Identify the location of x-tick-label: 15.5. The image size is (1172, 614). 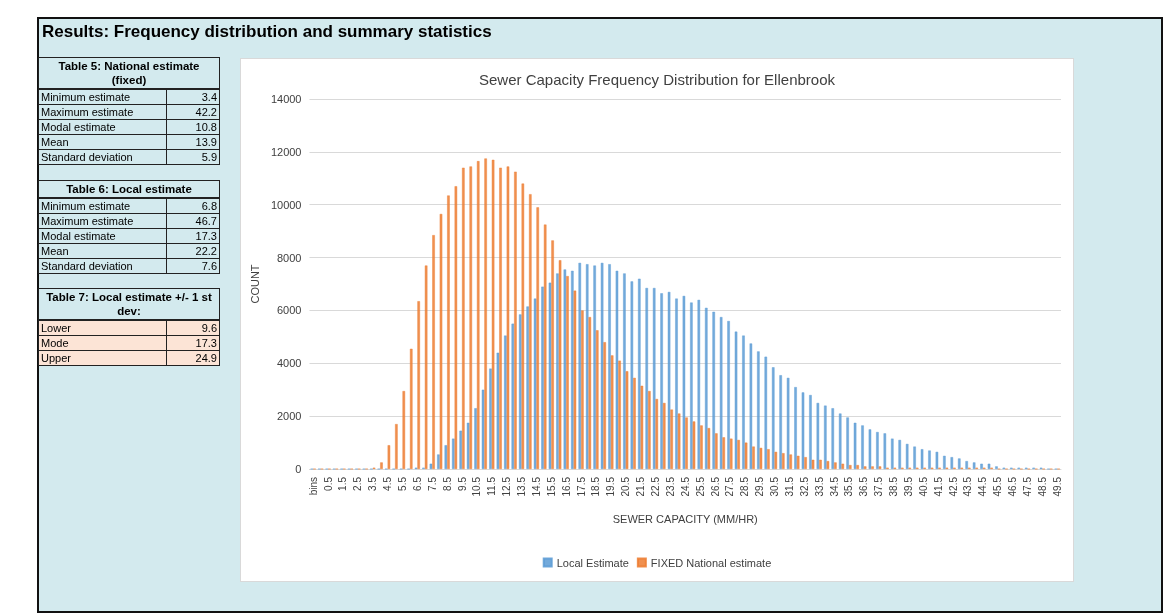
(551, 486).